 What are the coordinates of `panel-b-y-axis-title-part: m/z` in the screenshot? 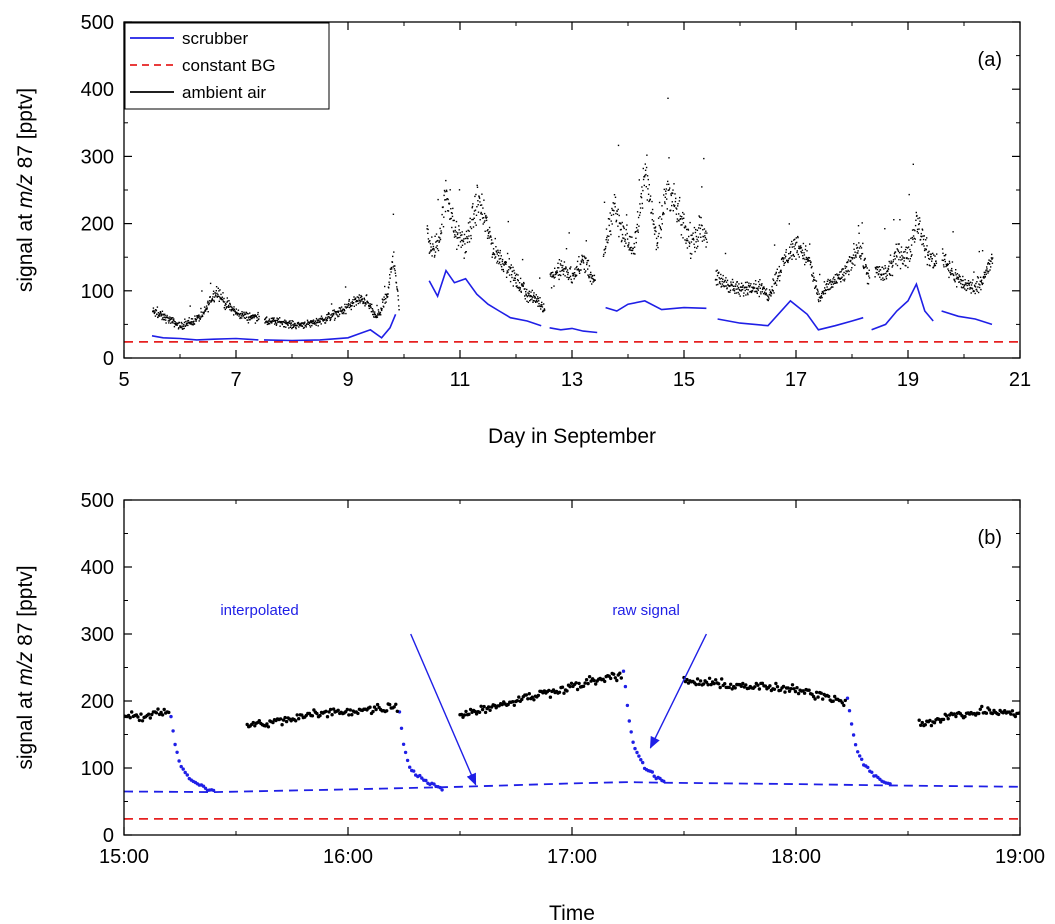 It's located at (25, 668).